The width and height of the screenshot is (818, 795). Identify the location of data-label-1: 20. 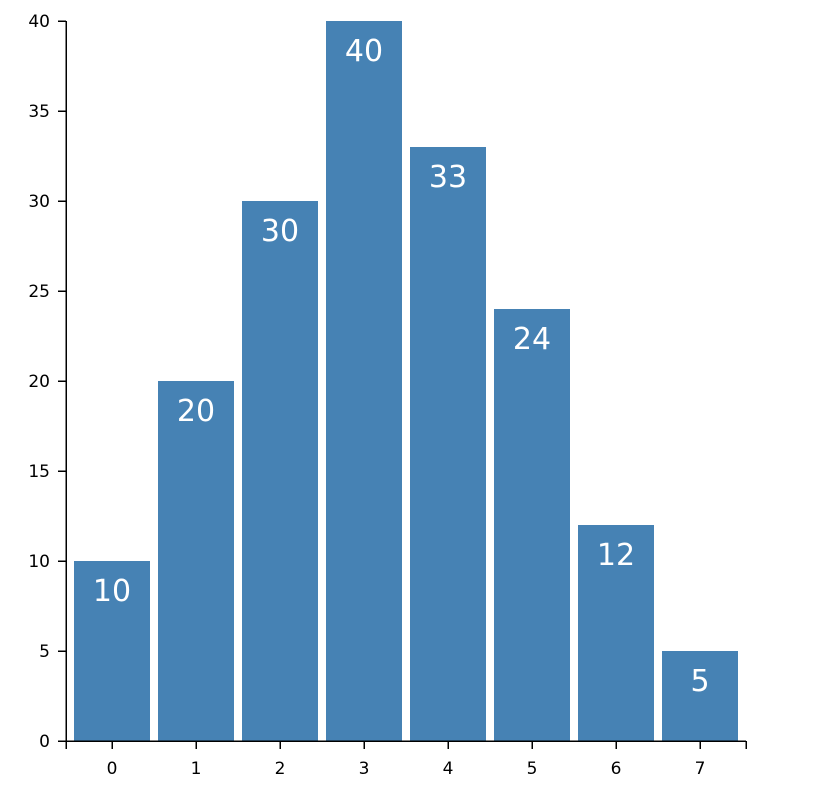
(196, 411).